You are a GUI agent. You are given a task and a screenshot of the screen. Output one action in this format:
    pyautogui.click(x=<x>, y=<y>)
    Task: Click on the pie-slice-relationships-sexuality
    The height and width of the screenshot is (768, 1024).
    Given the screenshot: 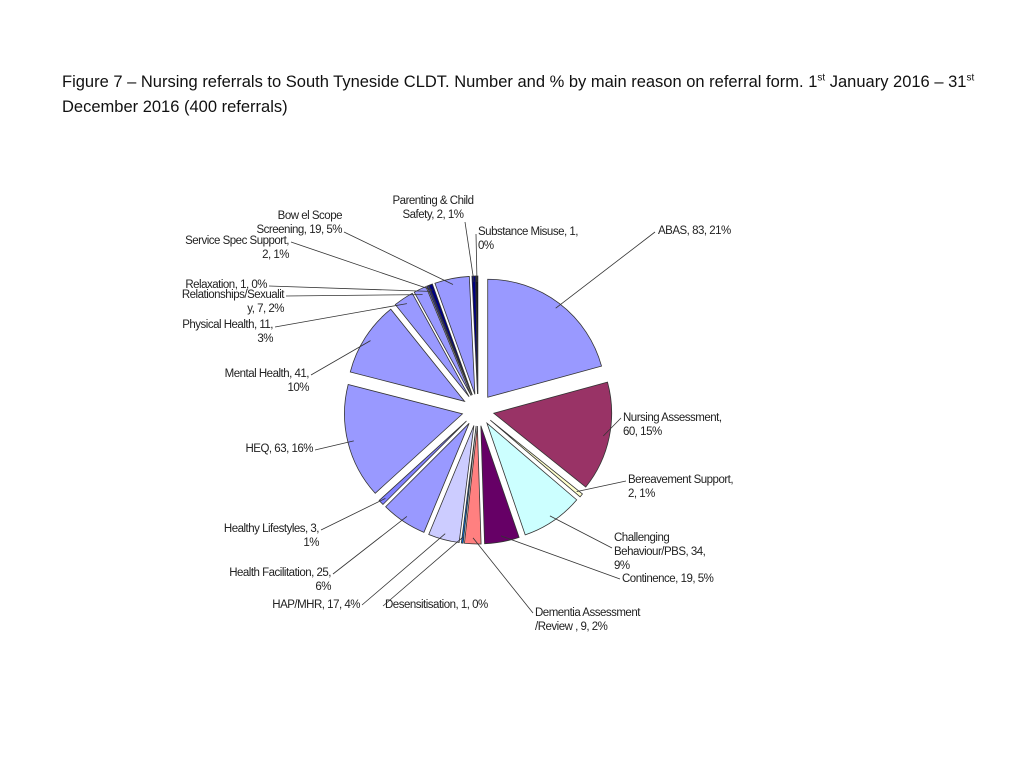 What is the action you would take?
    pyautogui.click(x=442, y=341)
    